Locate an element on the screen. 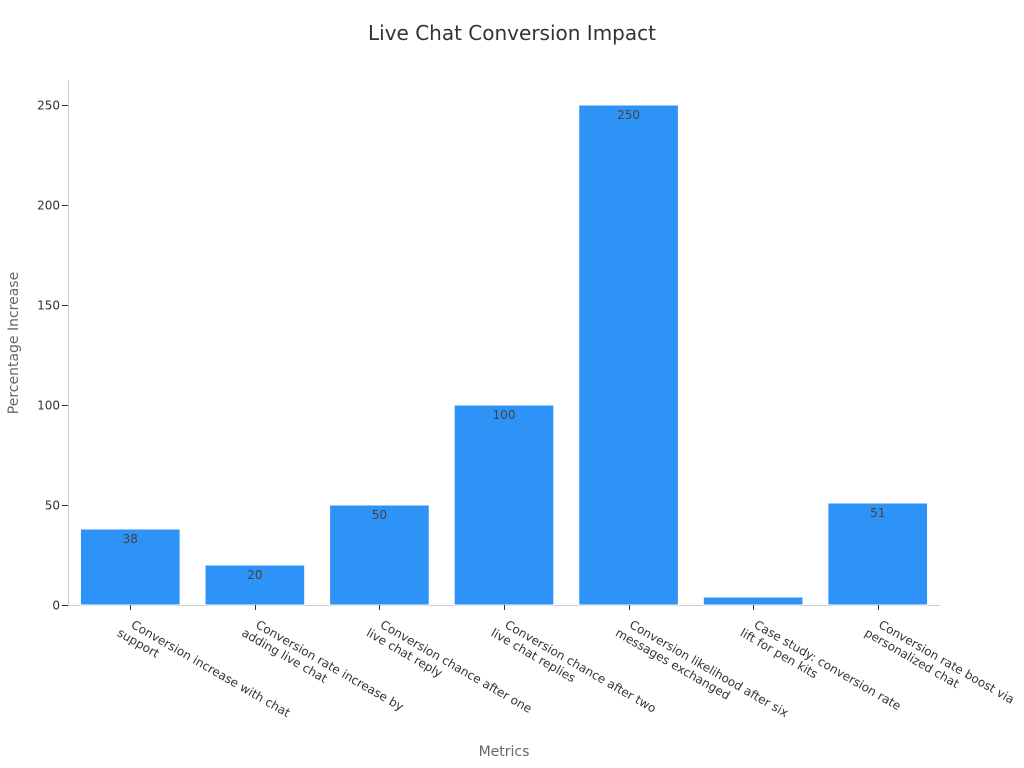 The image size is (1024, 768). y-tick-label: 150 is located at coordinates (48, 306).